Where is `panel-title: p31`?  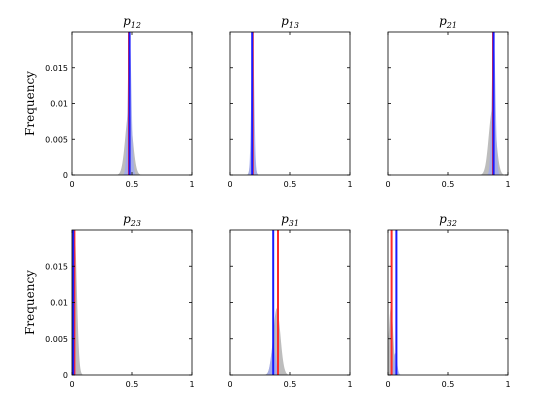
panel-title: p31 is located at coordinates (290, 220).